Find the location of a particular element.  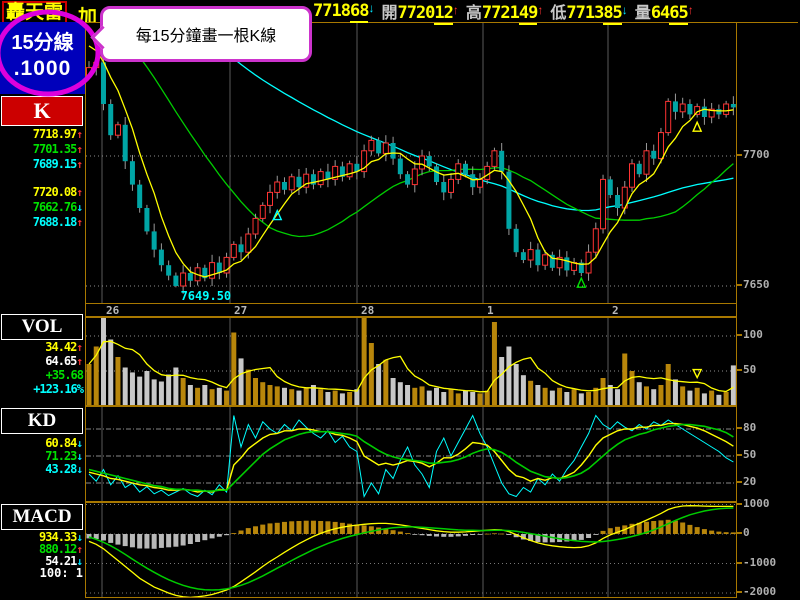

tooltip-text: 每15分鐘畫一根K線 is located at coordinates (206, 36).